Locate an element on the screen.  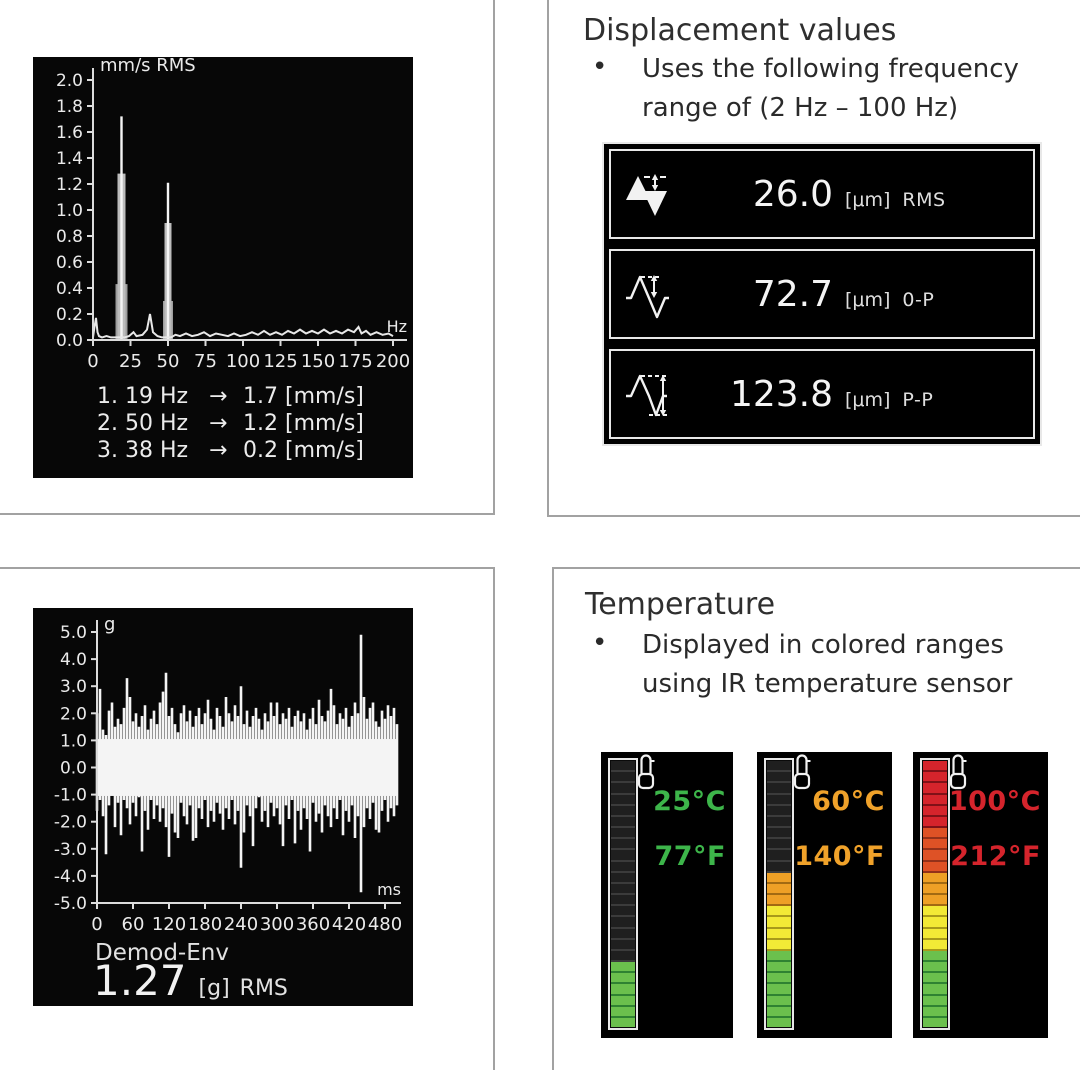
page-title-displacement: Displacement values is located at coordinates (740, 30).